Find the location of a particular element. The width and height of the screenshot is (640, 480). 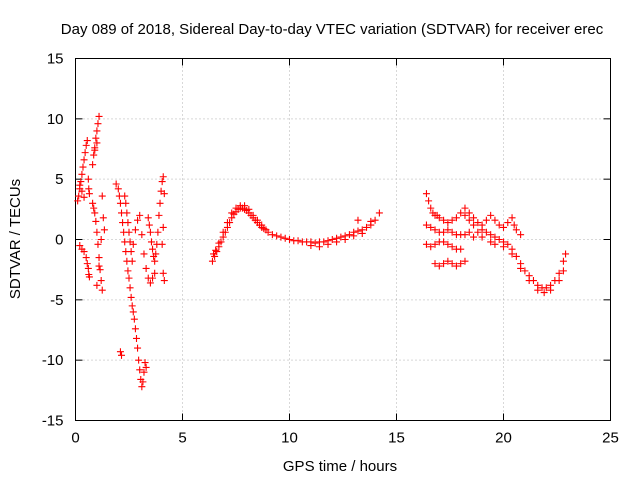

y-axis-label: SDTVAR / TECUs is located at coordinates (15, 239).